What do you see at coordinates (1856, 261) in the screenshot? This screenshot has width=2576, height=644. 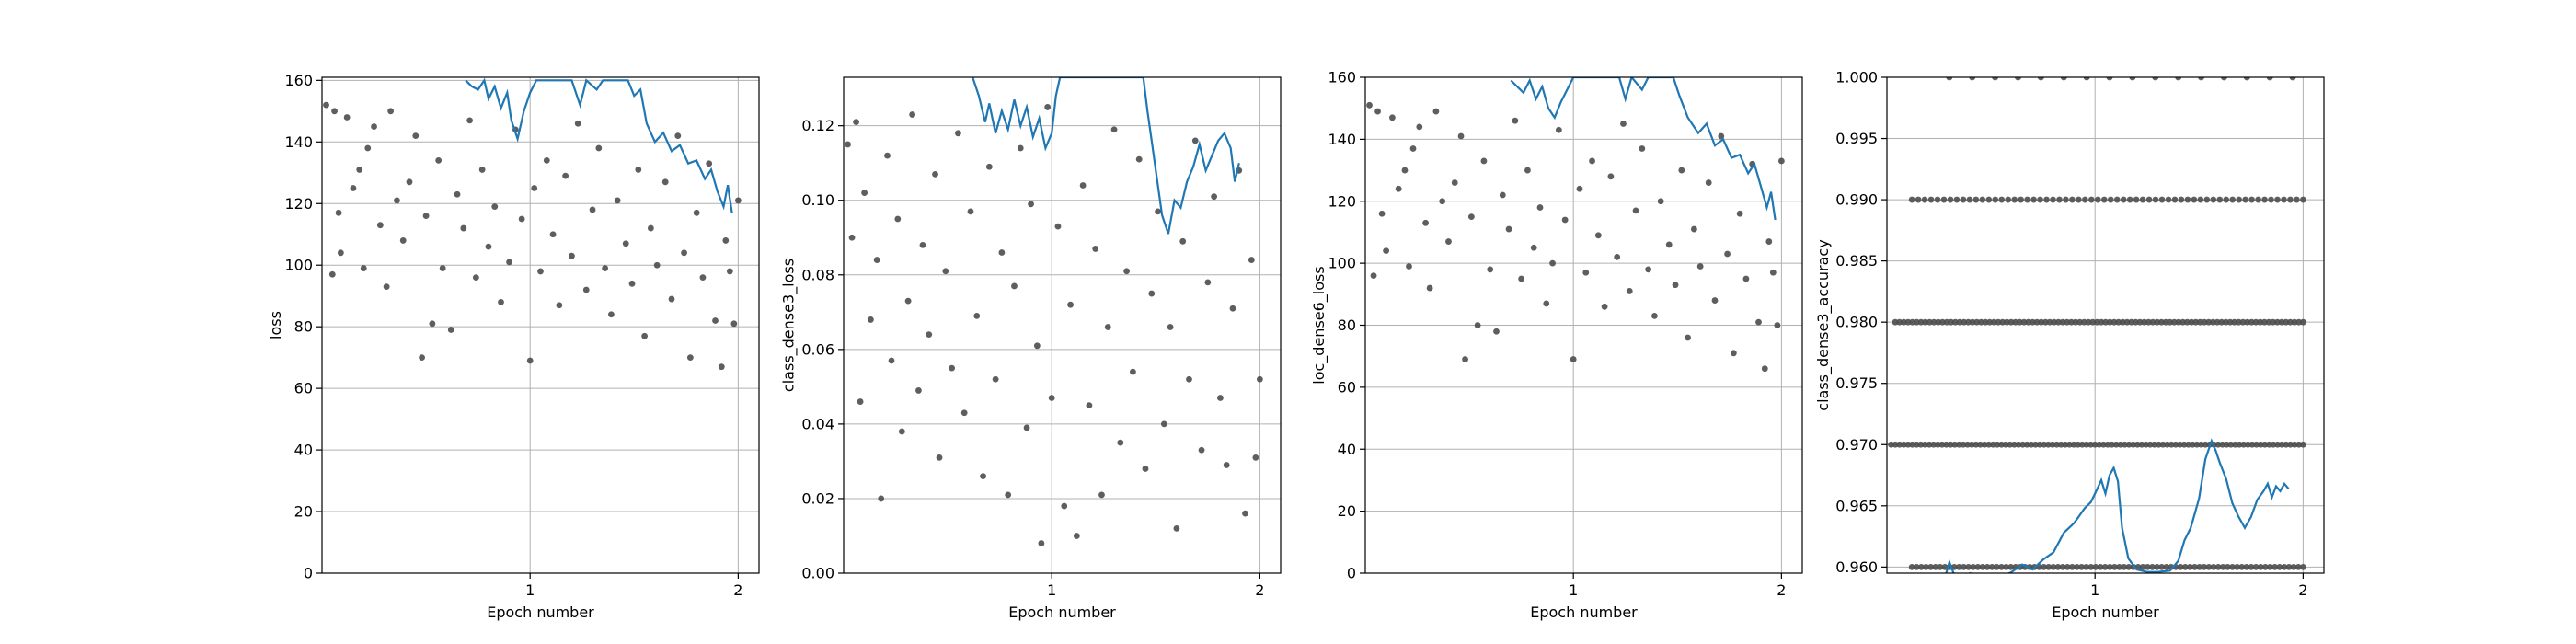 I see `y-tick-label: 0.985` at bounding box center [1856, 261].